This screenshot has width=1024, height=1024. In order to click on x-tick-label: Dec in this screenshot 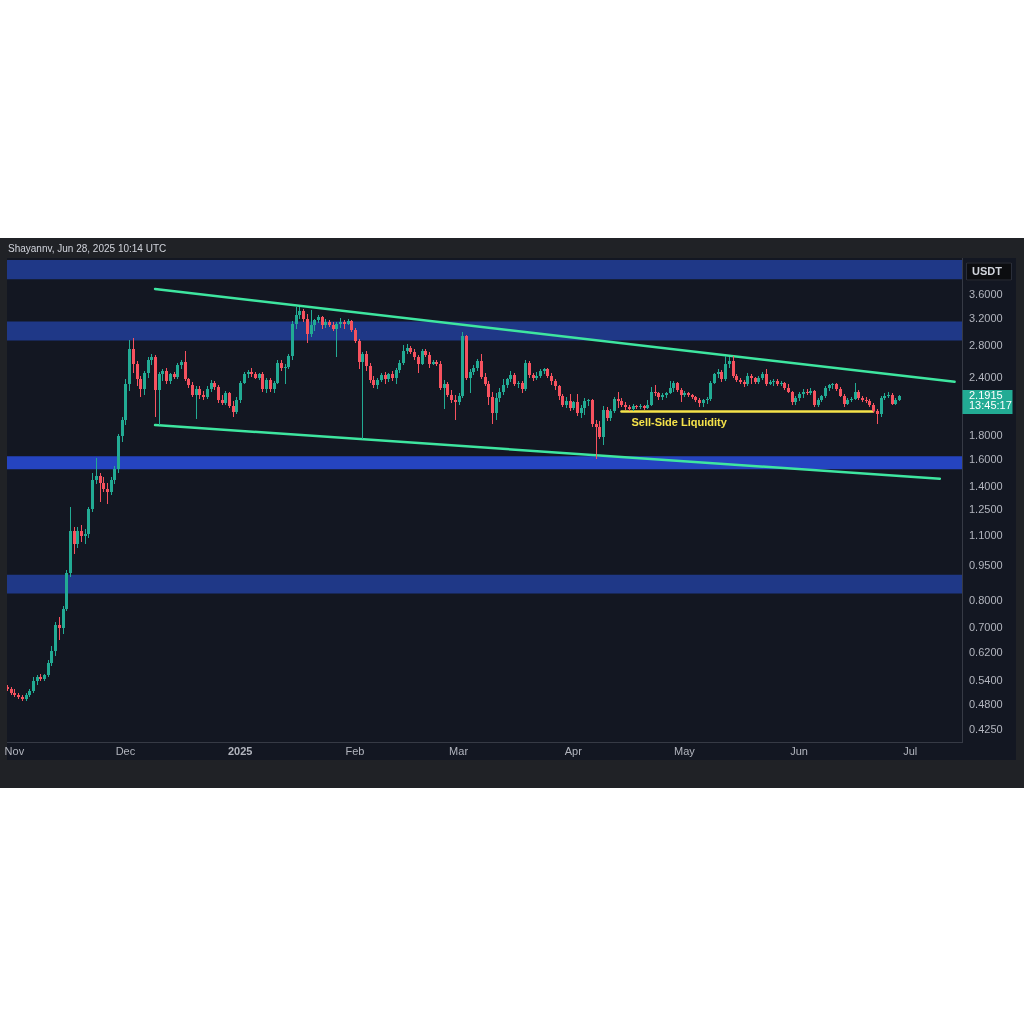, I will do `click(125, 750)`.